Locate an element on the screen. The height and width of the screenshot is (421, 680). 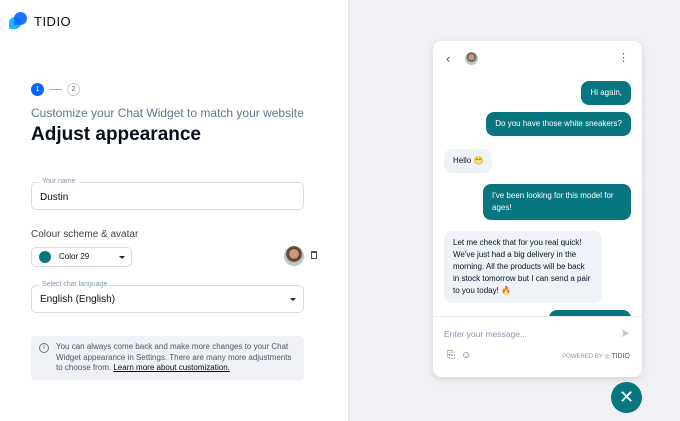
attachment-icon: ⎘ is located at coordinates (451, 355).